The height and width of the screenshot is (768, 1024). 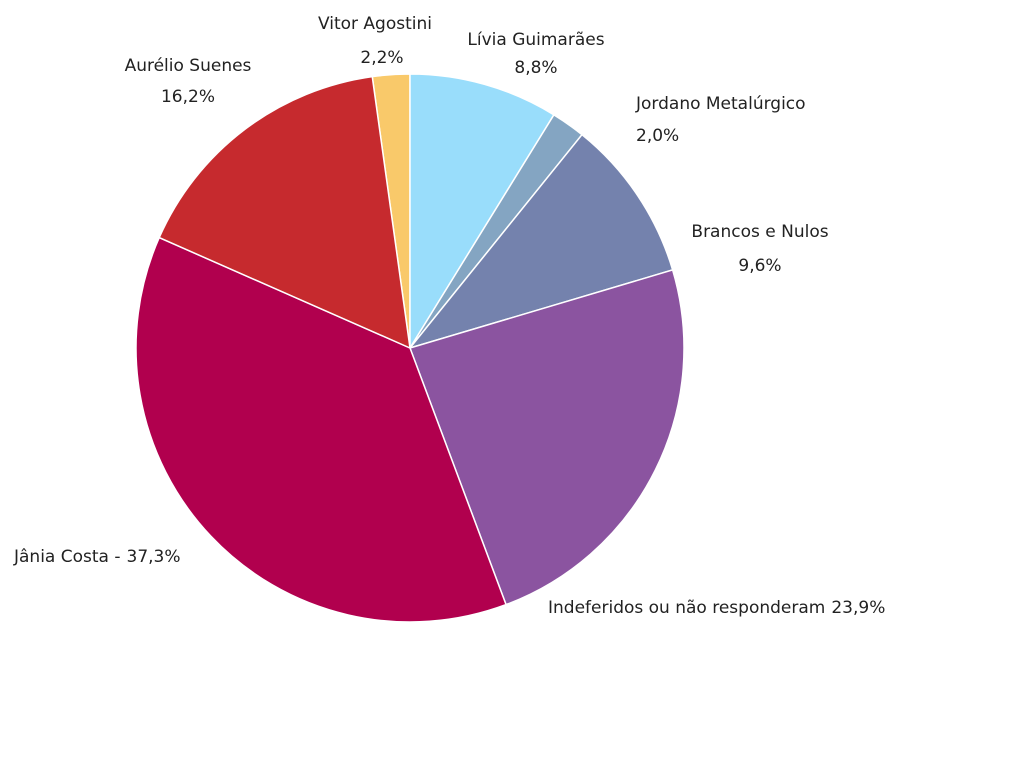 What do you see at coordinates (154, 557) in the screenshot?
I see `value-label: 37,3%` at bounding box center [154, 557].